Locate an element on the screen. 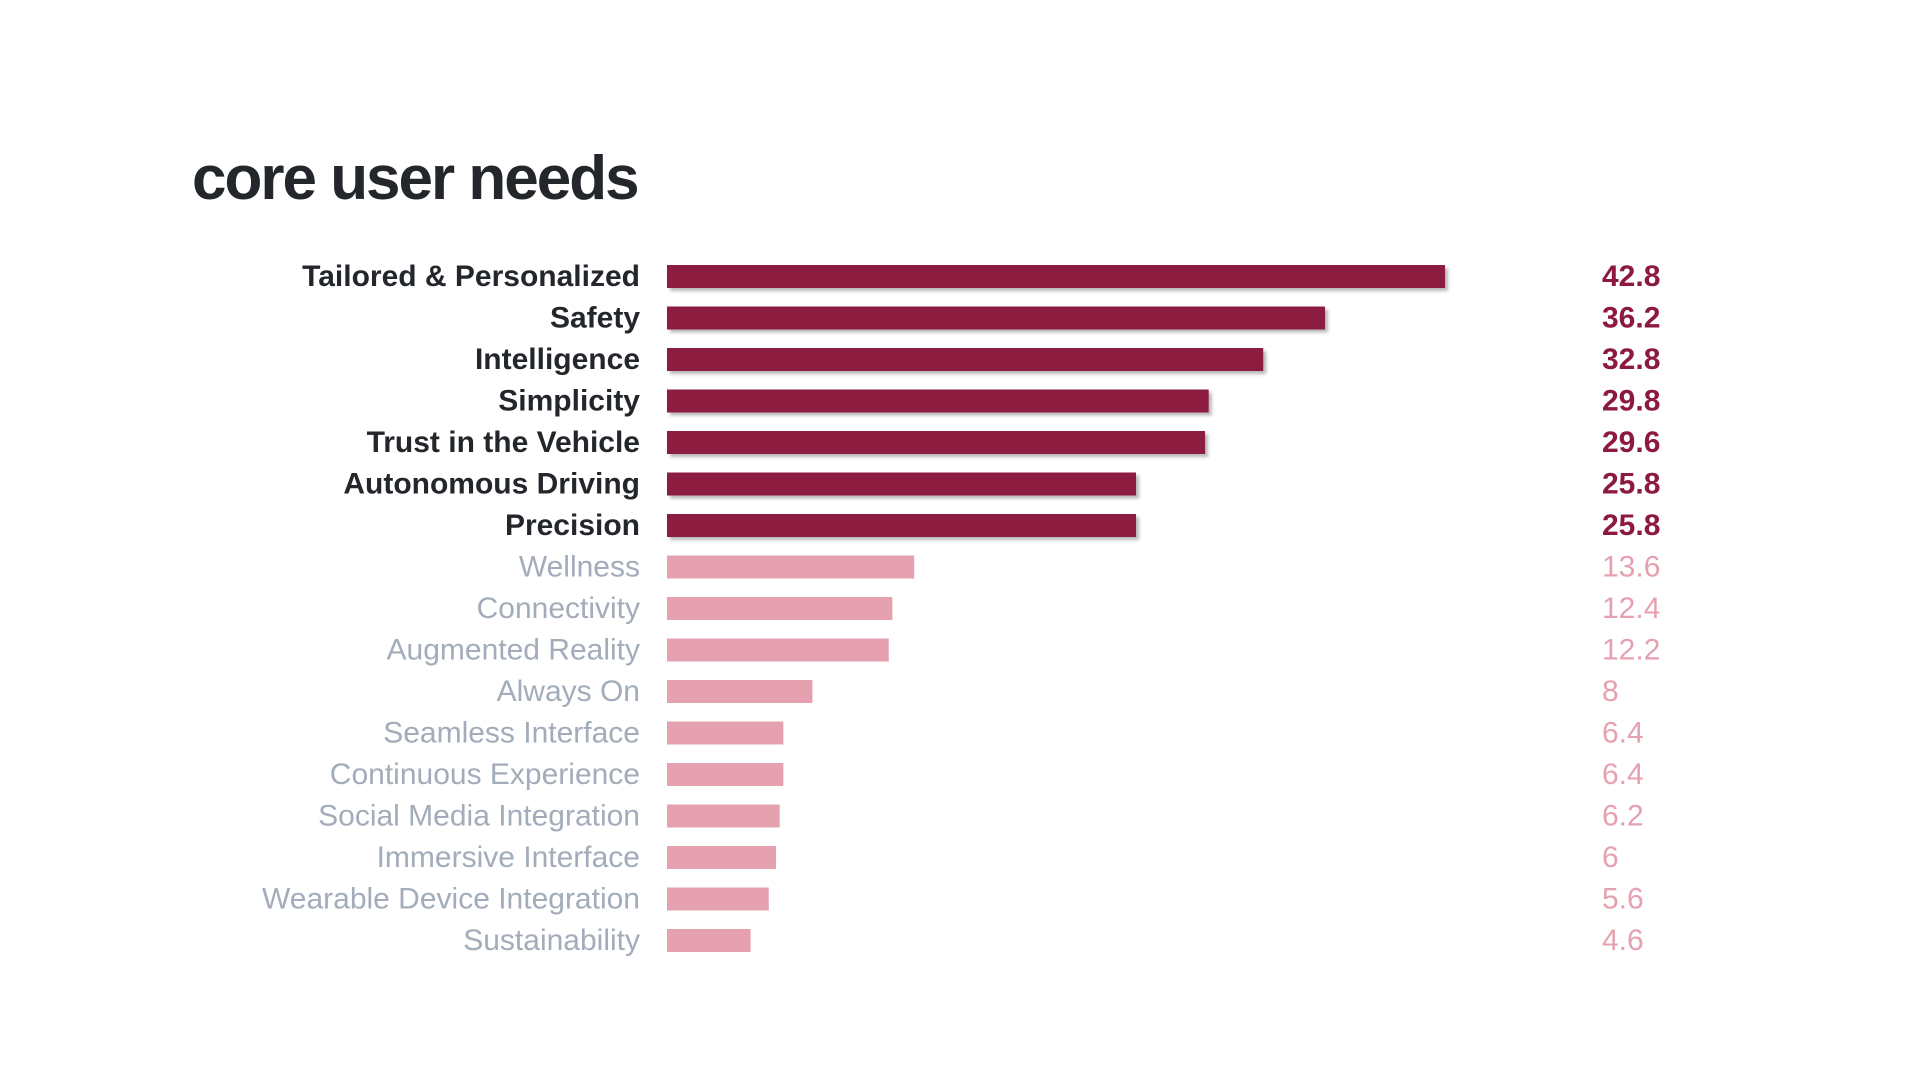 The height and width of the screenshot is (1080, 1920). value-label-wellness: 13.6 is located at coordinates (1631, 567).